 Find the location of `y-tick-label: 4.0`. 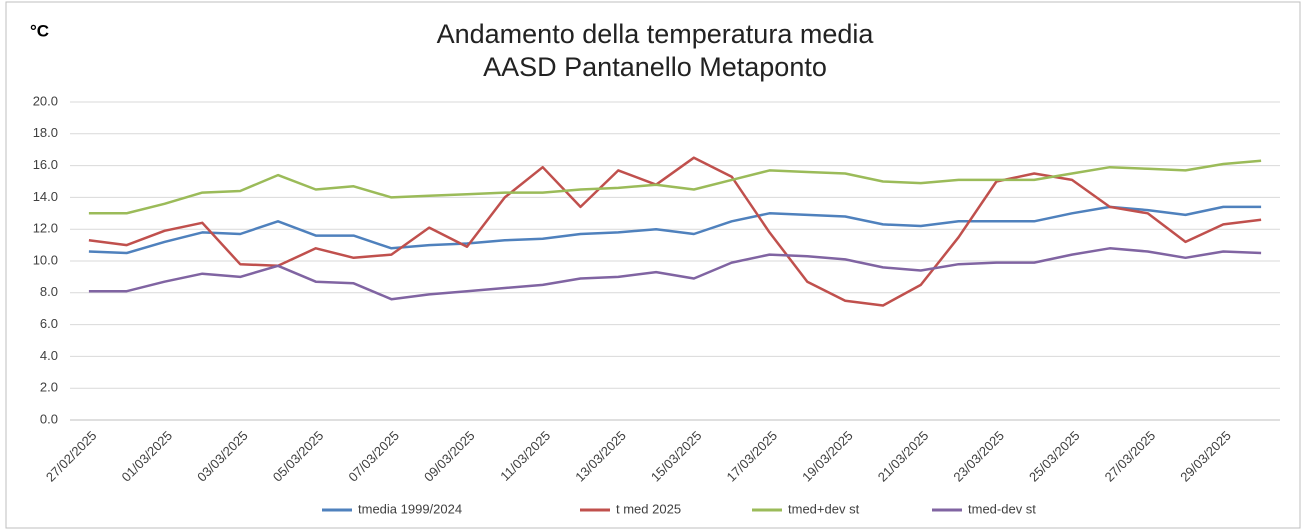

y-tick-label: 4.0 is located at coordinates (49, 355).